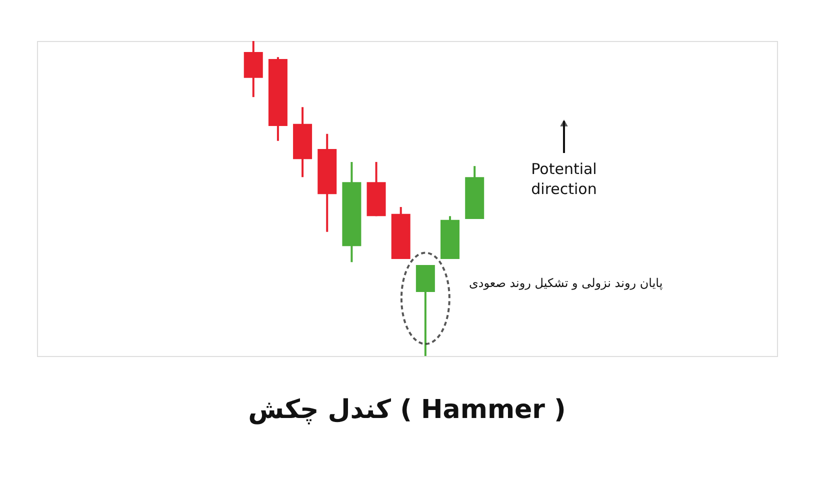 Image resolution: width=815 pixels, height=504 pixels. Describe the element at coordinates (566, 283) in the screenshot. I see `annotation: پایان روند نزولی و تشکیل روند صعودی` at that location.